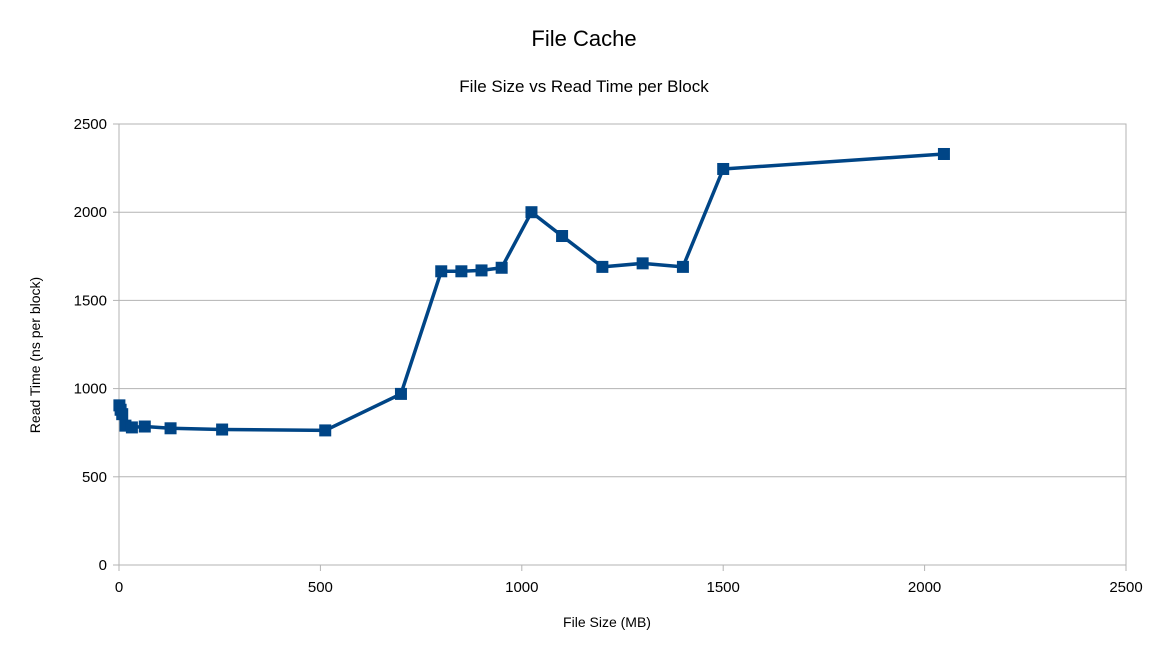  What do you see at coordinates (320, 587) in the screenshot?
I see `x-tick-label: 500` at bounding box center [320, 587].